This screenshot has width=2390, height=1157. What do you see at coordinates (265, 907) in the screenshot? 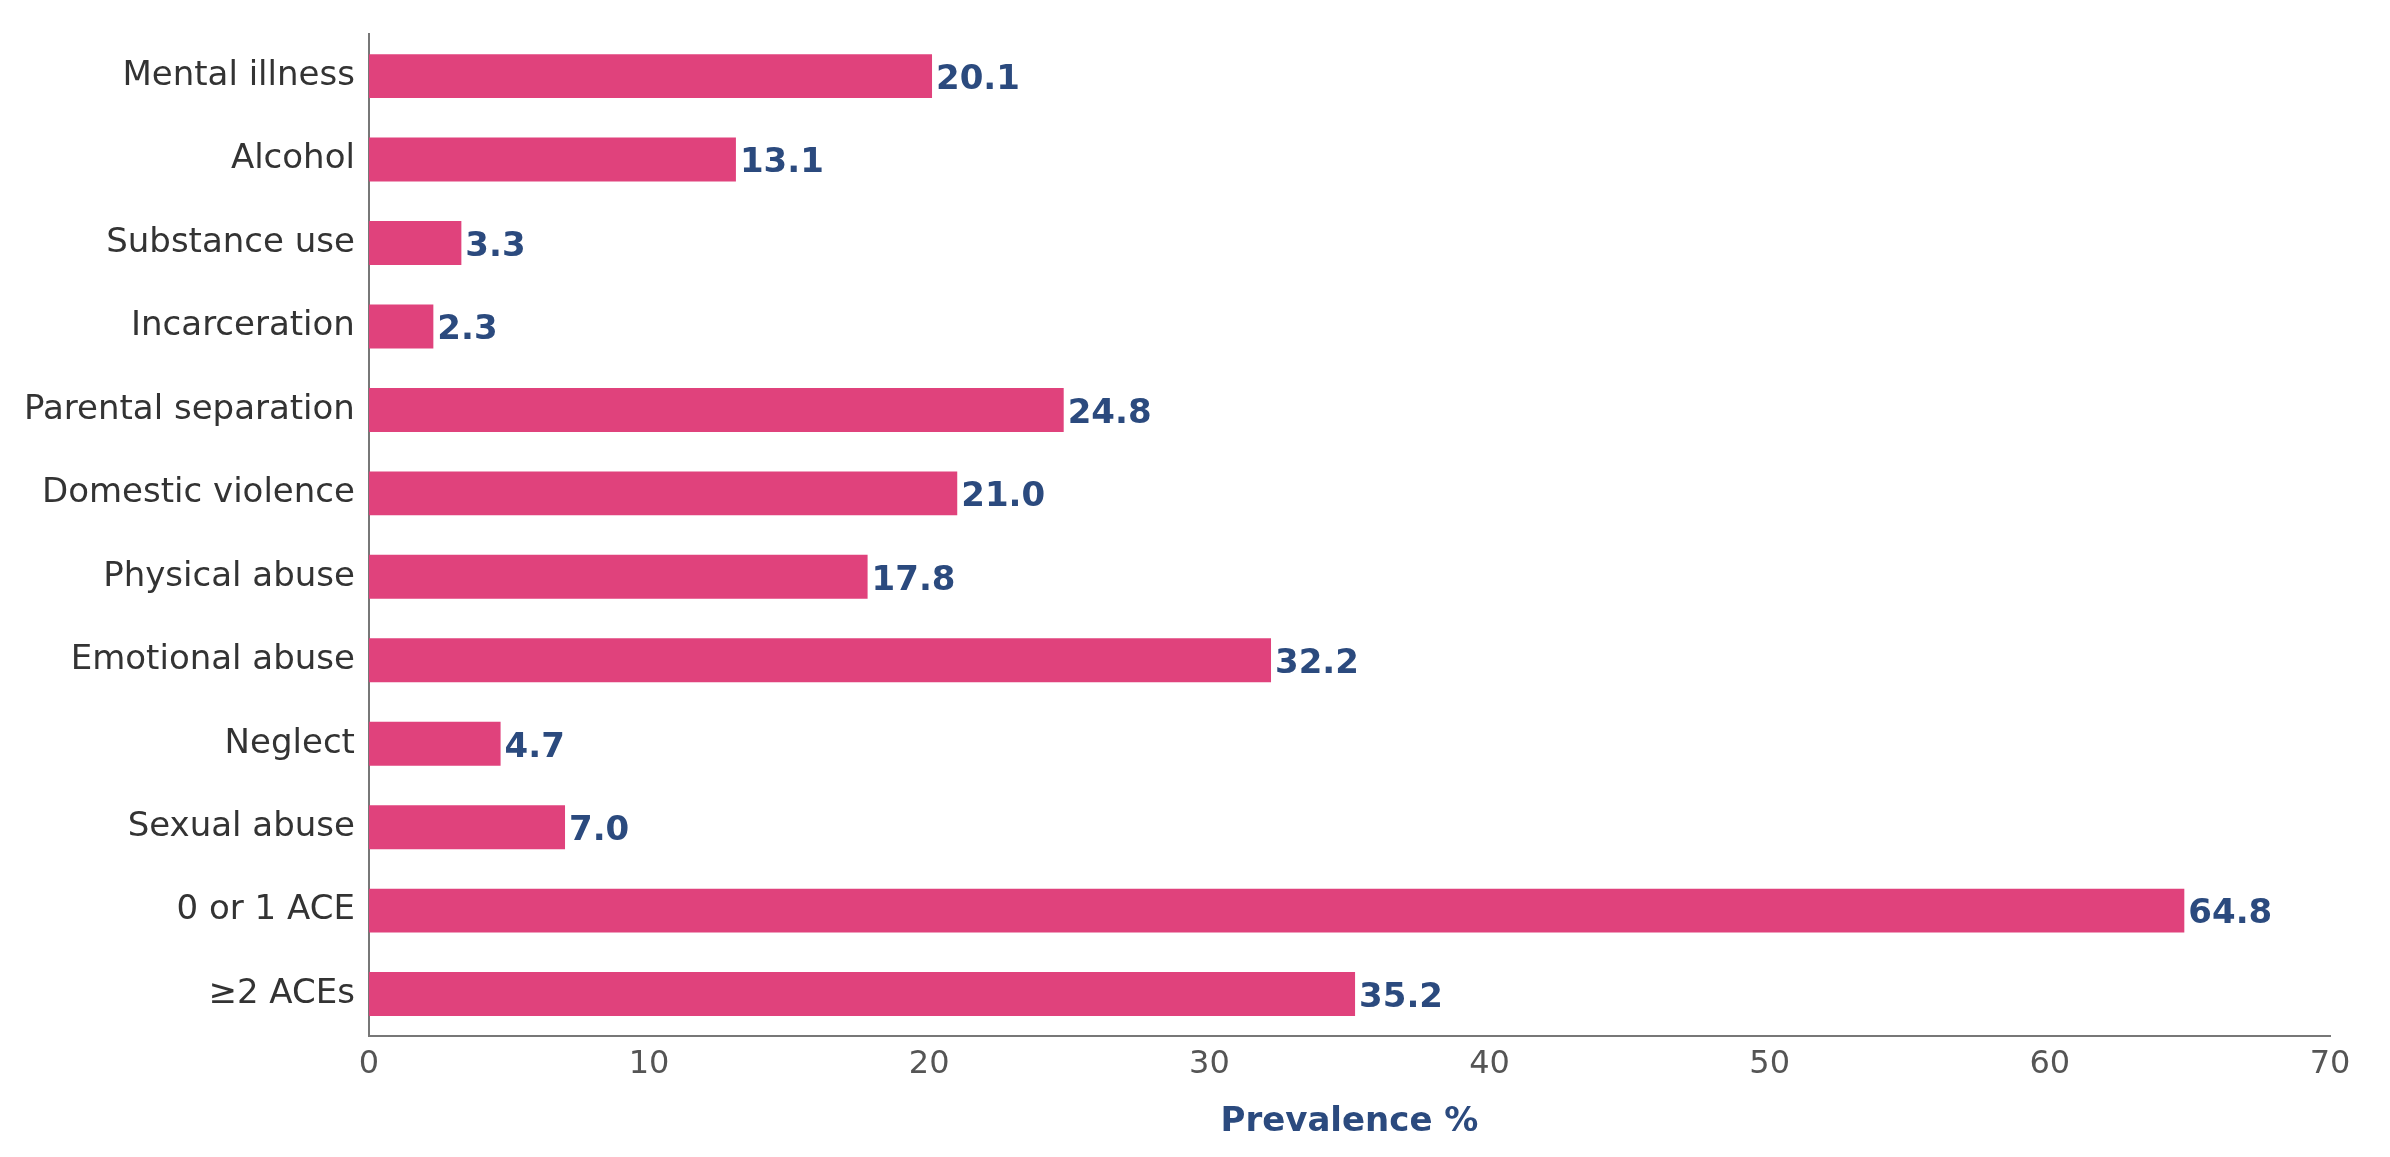
I see `y-tick-label: 0 or 1 ACE` at bounding box center [265, 907].